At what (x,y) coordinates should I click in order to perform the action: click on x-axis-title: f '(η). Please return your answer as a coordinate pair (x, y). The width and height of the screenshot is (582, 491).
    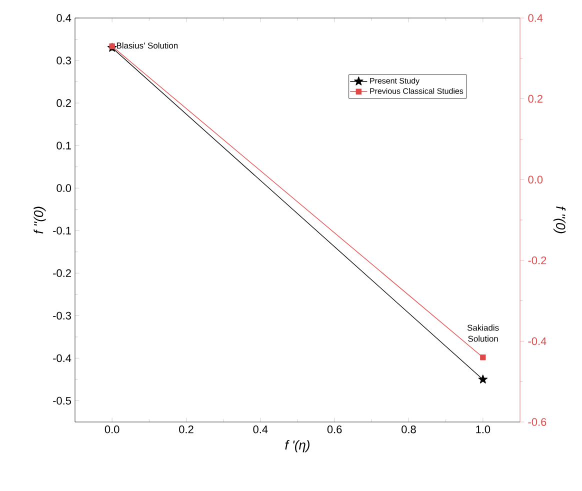
    Looking at the image, I should click on (297, 446).